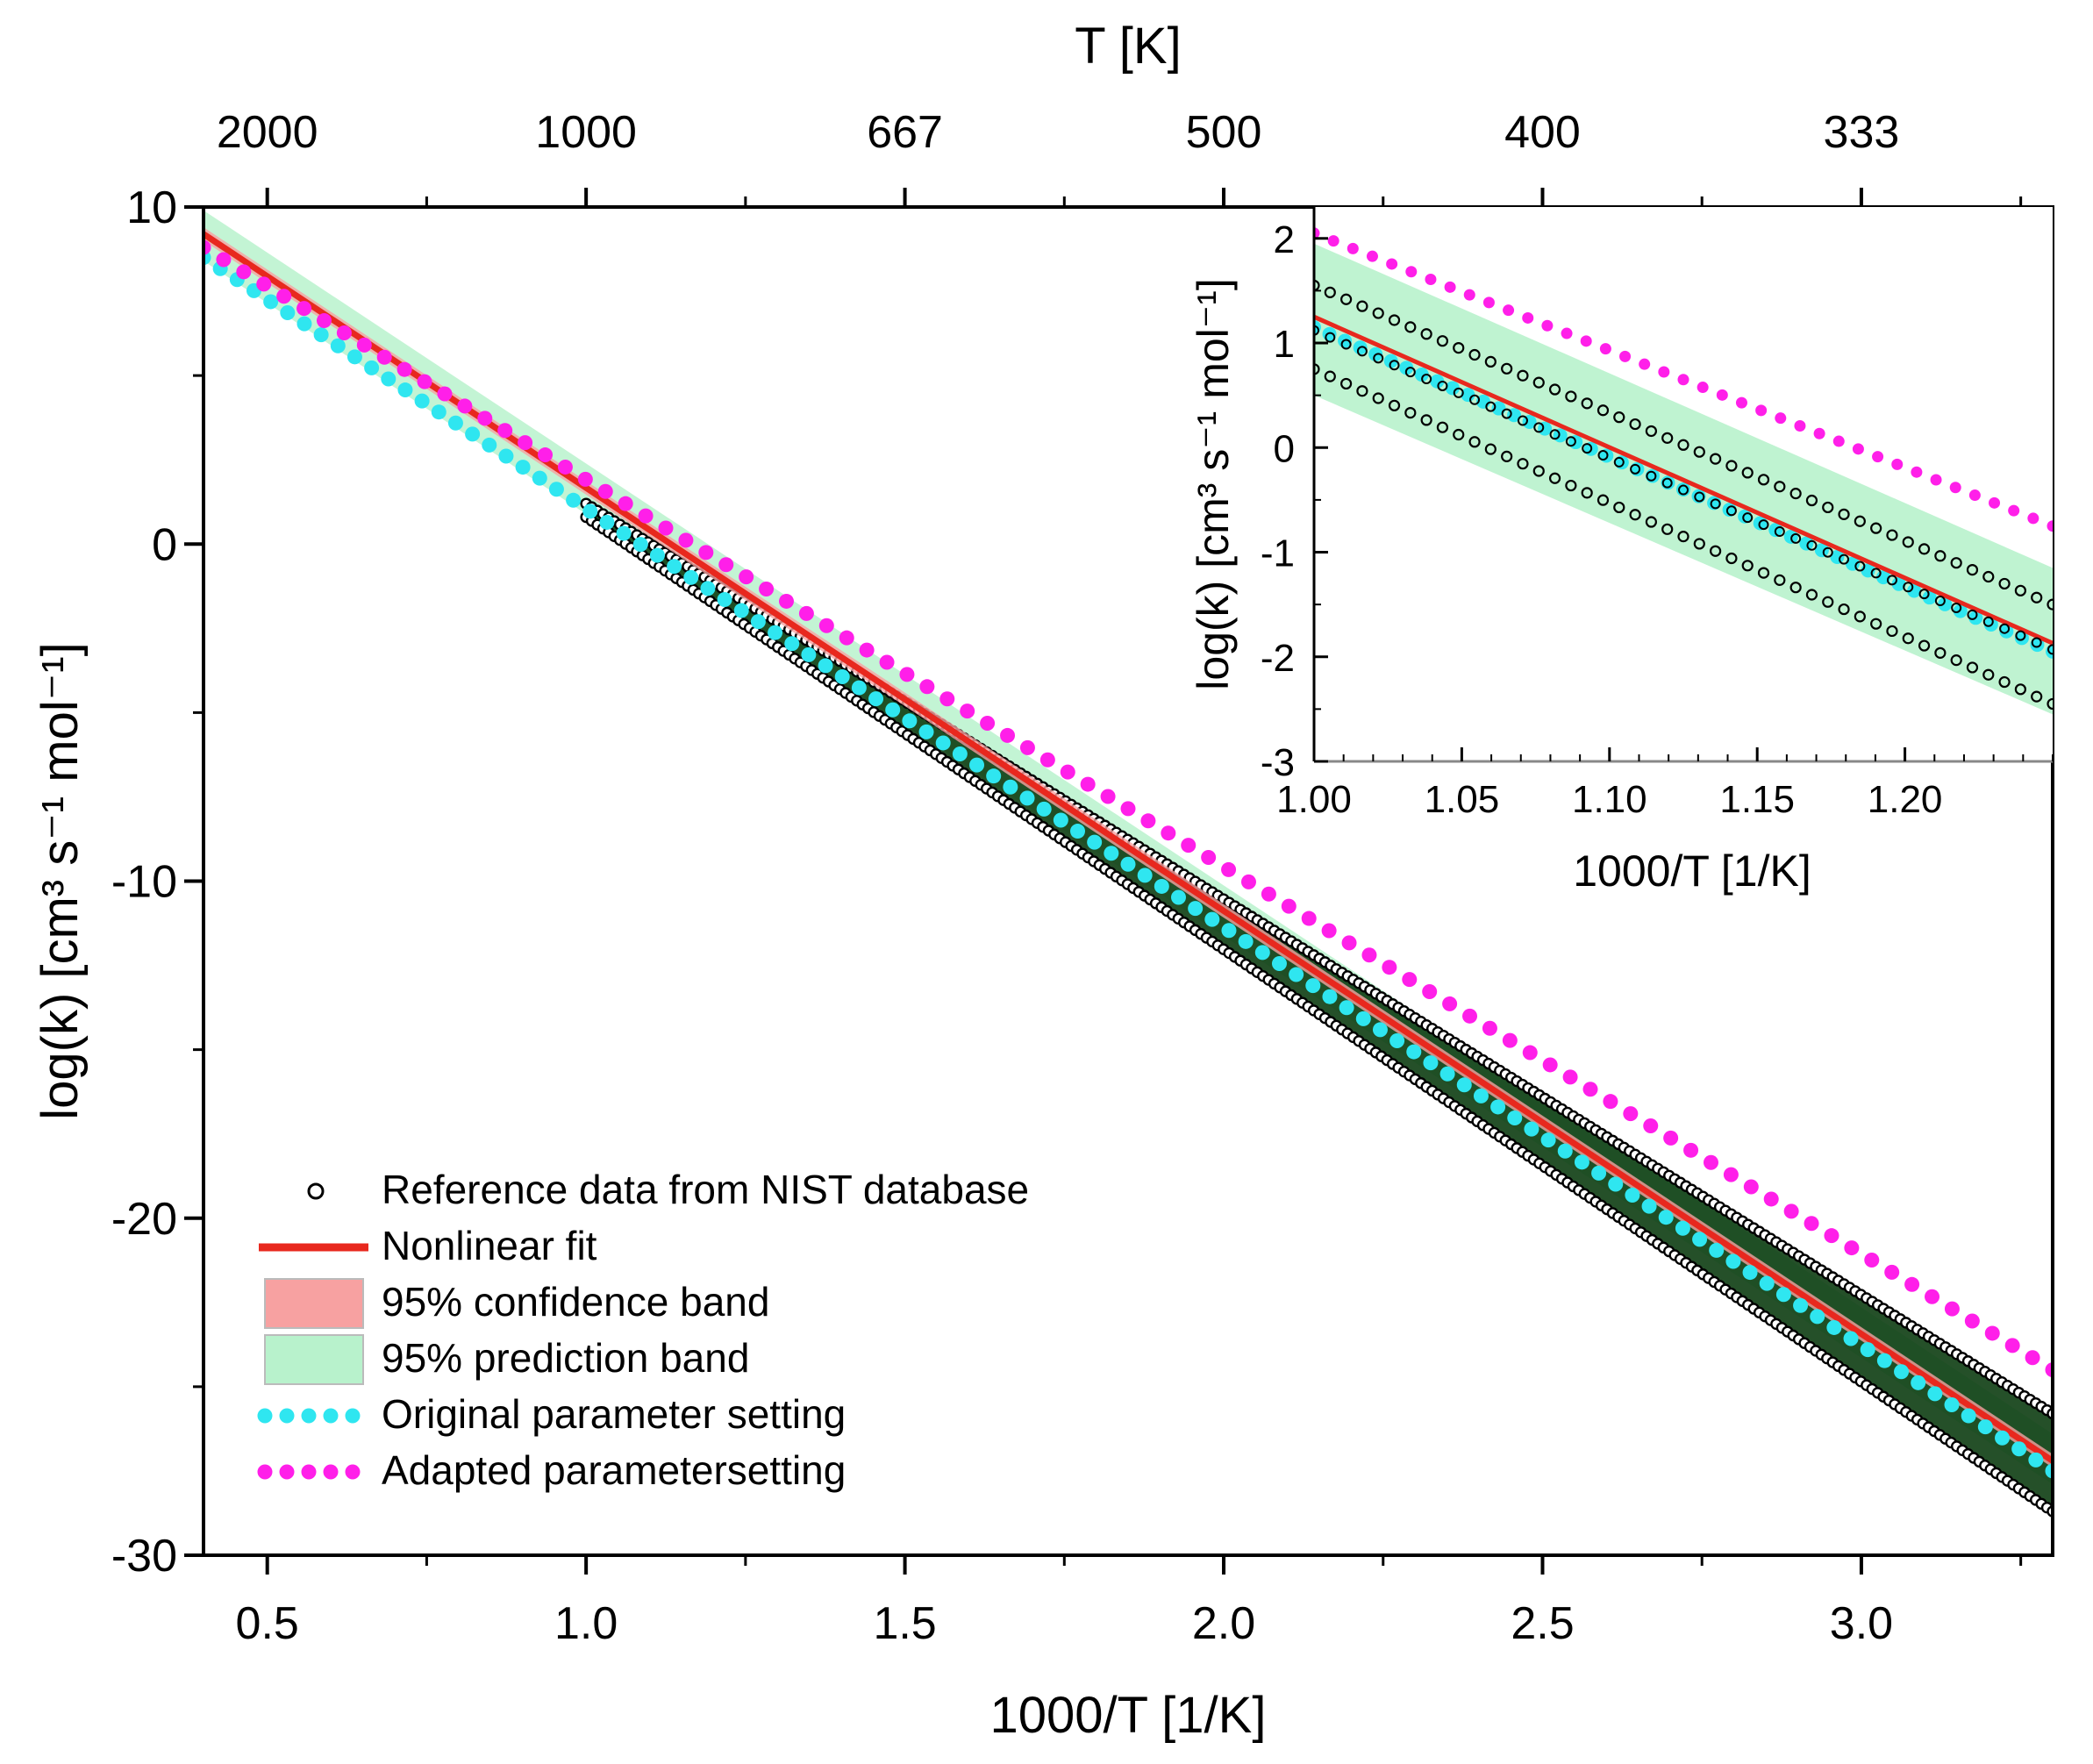 This screenshot has height=1764, width=2093. I want to click on legend-label: Adapted parametersetting, so click(614, 1470).